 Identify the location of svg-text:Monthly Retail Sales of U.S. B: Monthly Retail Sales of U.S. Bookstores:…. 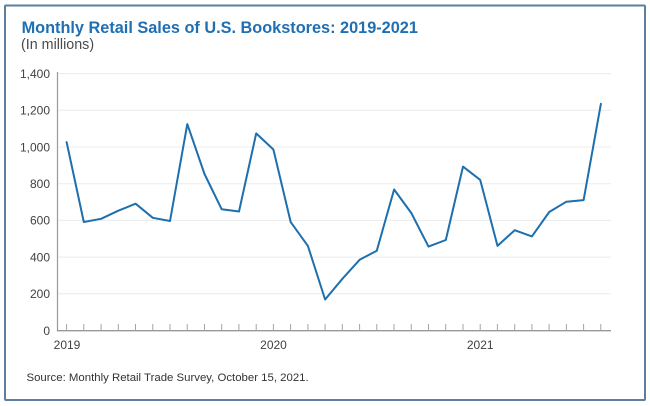
(220, 28).